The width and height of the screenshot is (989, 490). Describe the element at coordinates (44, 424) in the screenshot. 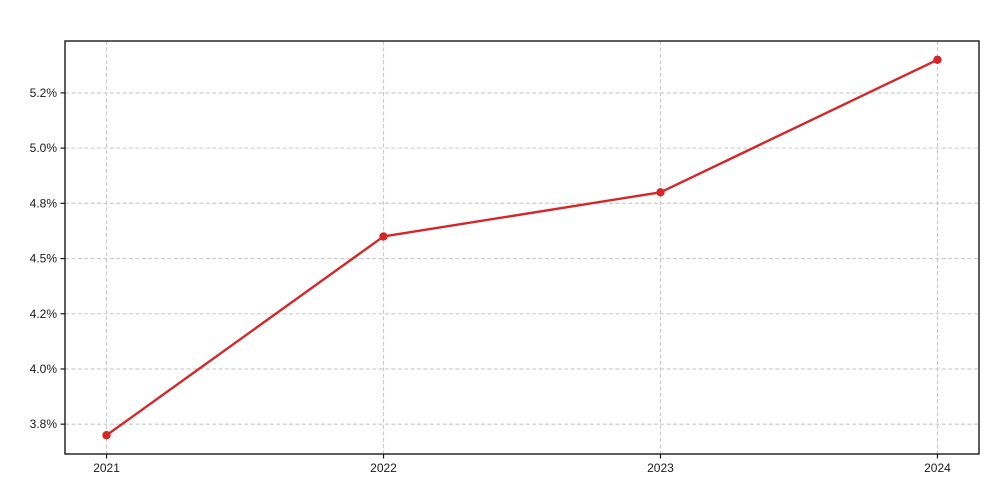

I see `y-tick-label: 3.8%` at that location.